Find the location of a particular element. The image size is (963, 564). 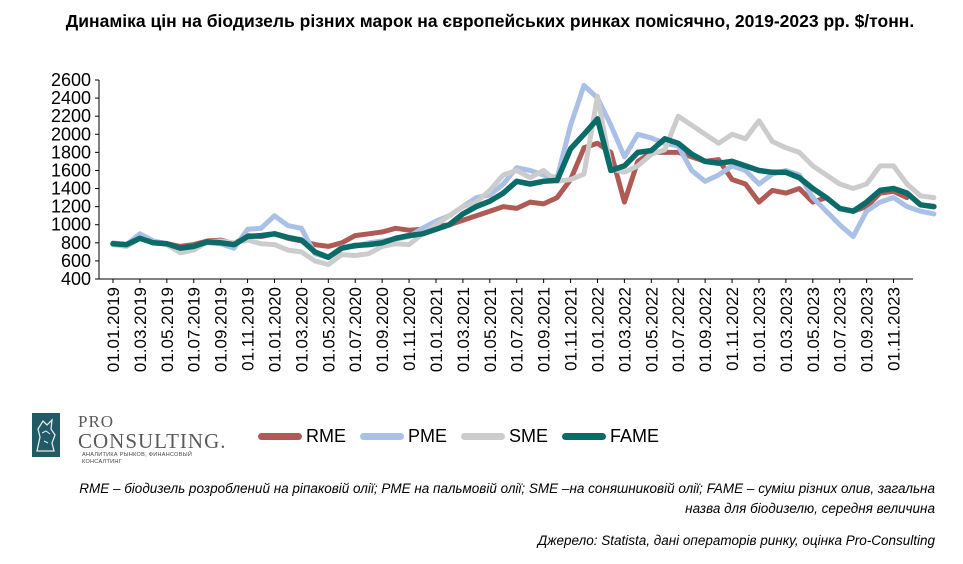

y-tick-label: 2400 is located at coordinates (71, 98).